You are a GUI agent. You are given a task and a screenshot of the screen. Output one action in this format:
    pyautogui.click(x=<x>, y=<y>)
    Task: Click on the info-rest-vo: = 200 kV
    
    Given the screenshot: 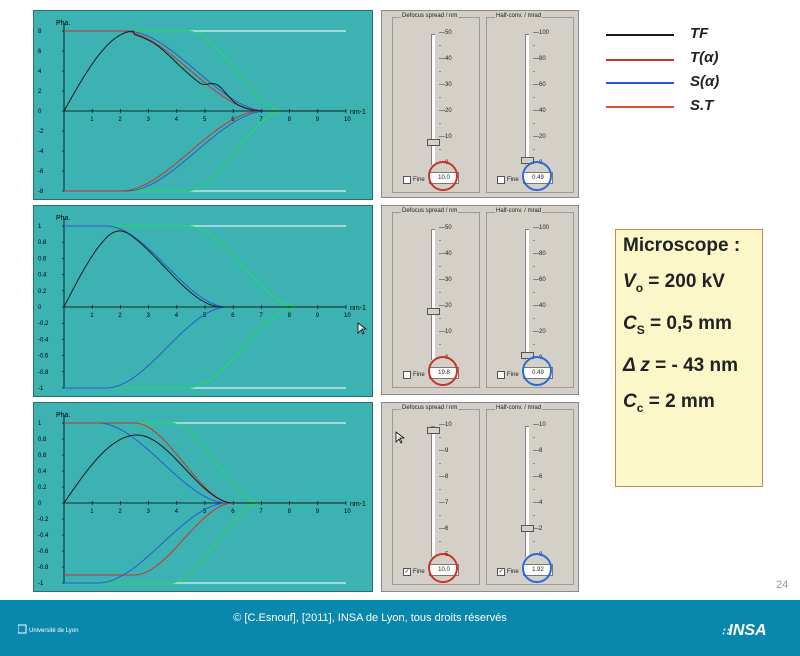 What is the action you would take?
    pyautogui.click(x=684, y=281)
    